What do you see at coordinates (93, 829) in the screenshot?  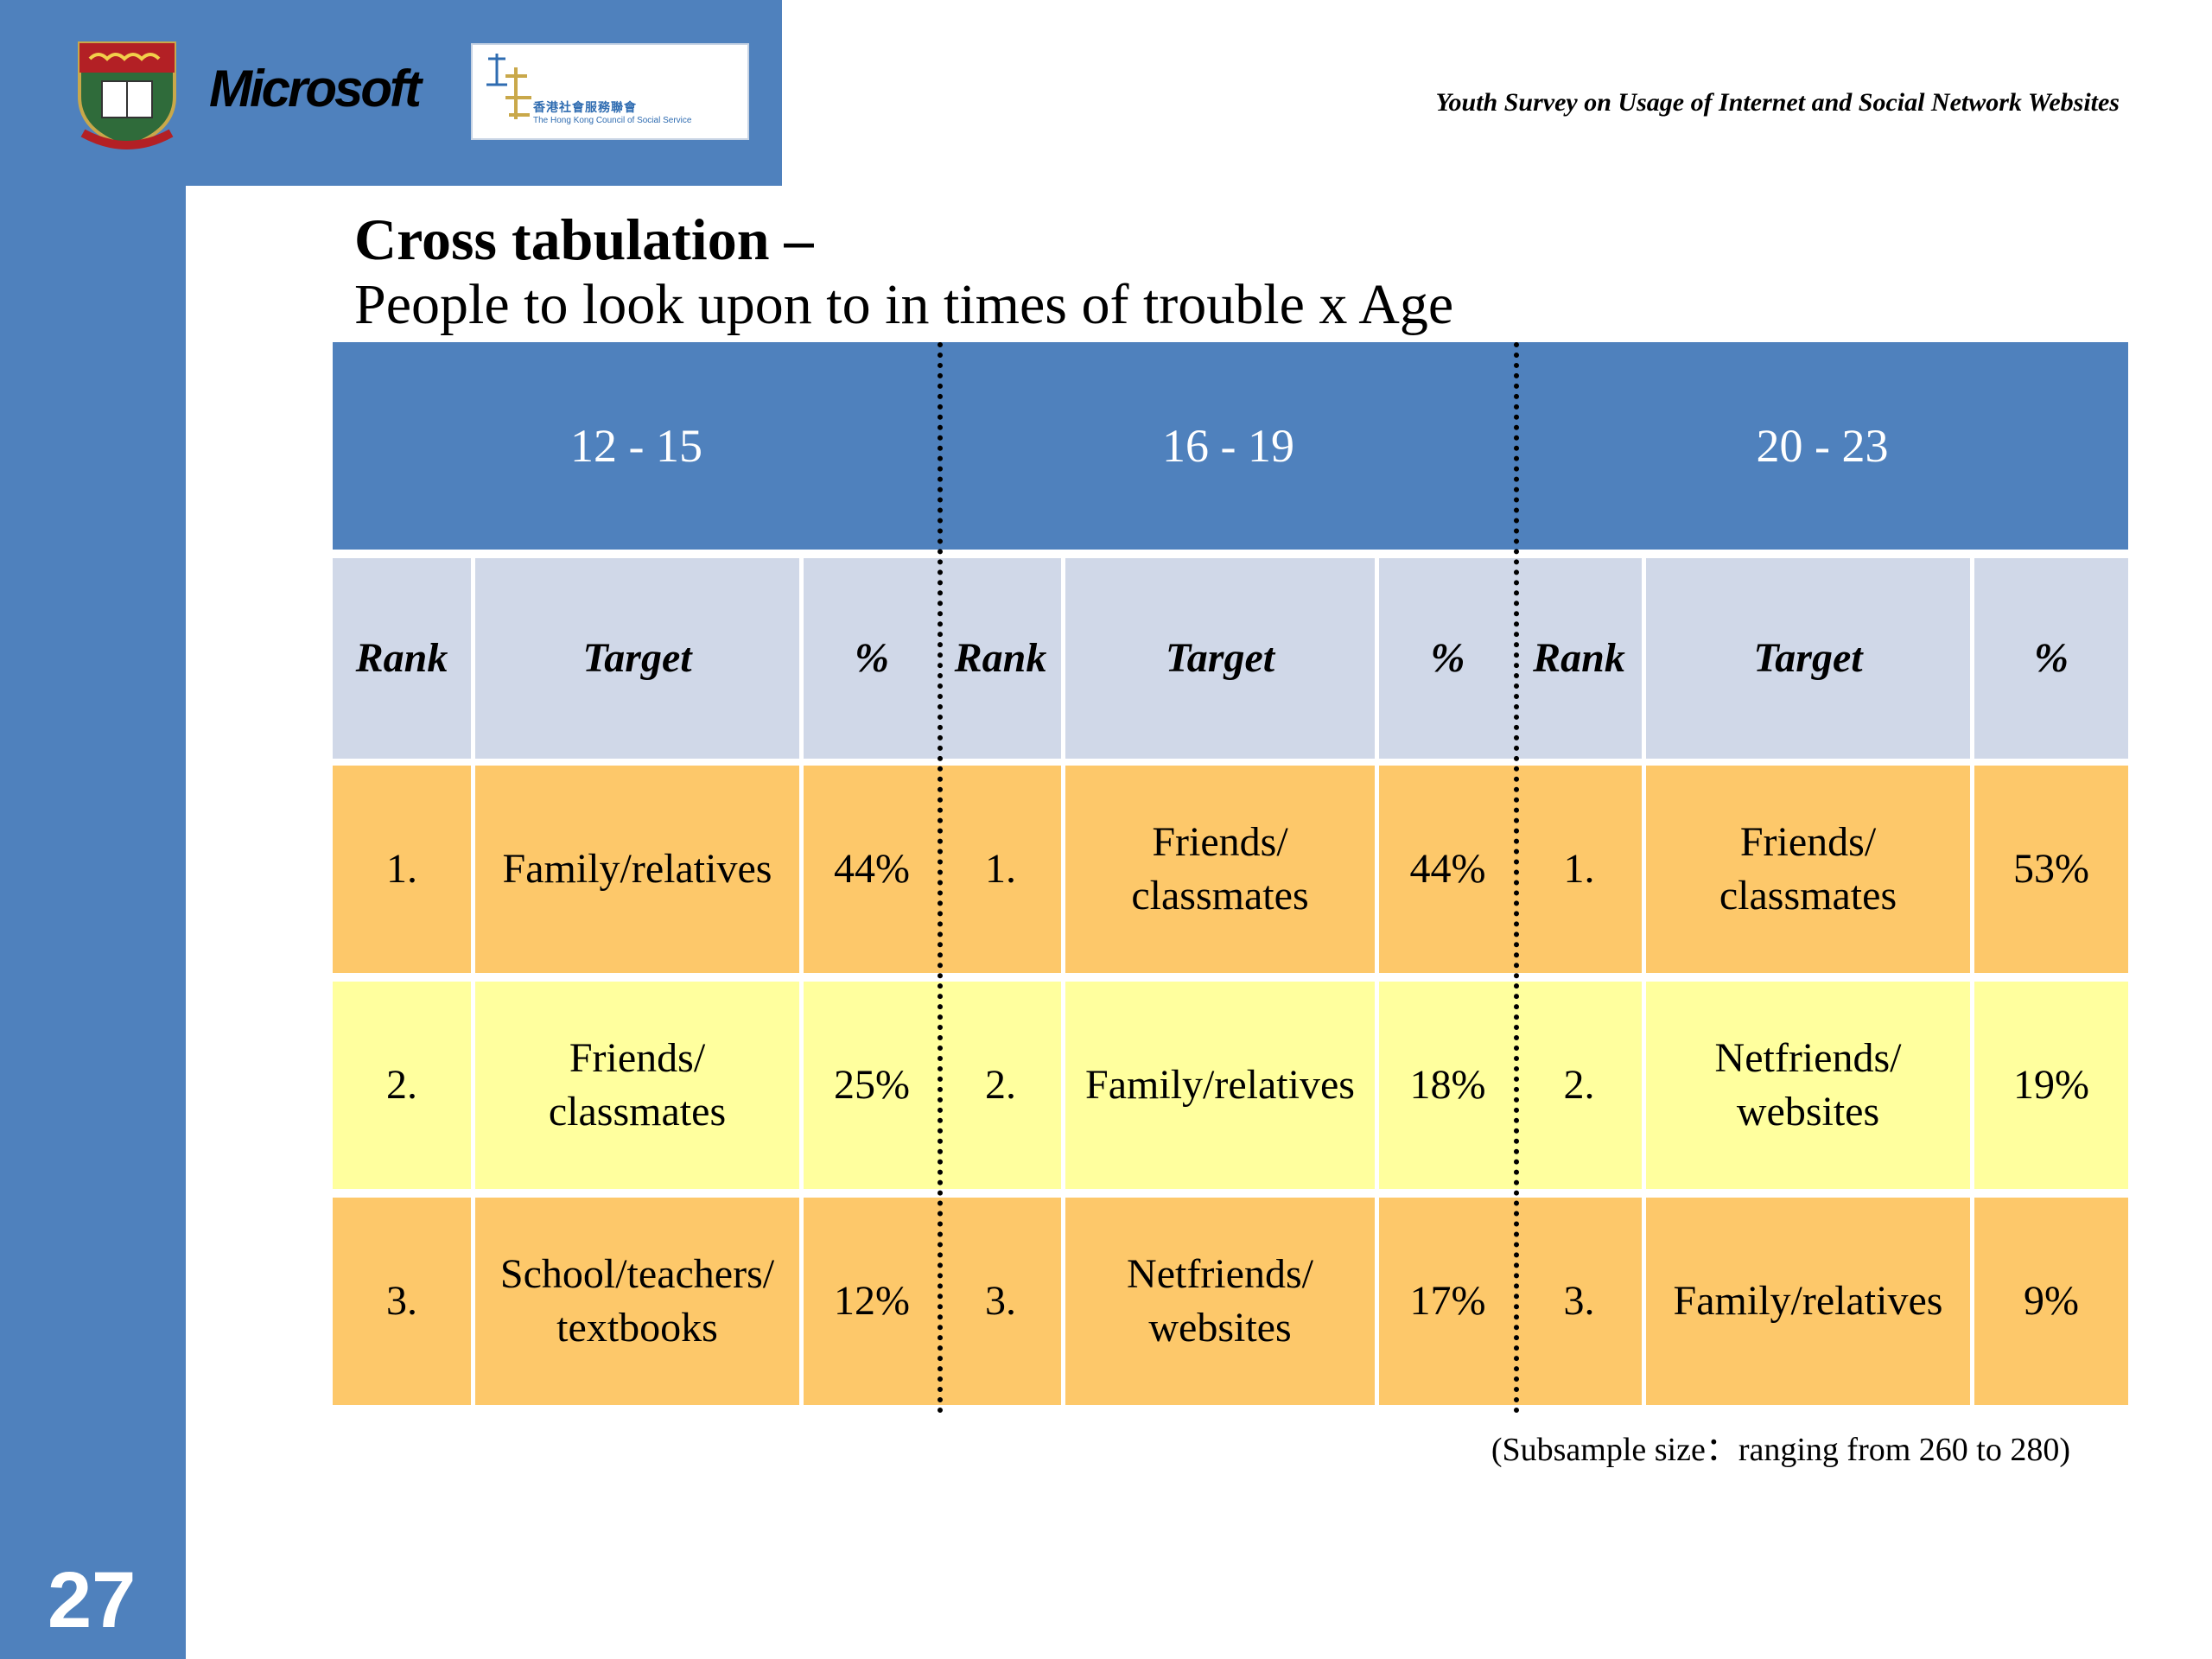 I see `left-blue-band` at bounding box center [93, 829].